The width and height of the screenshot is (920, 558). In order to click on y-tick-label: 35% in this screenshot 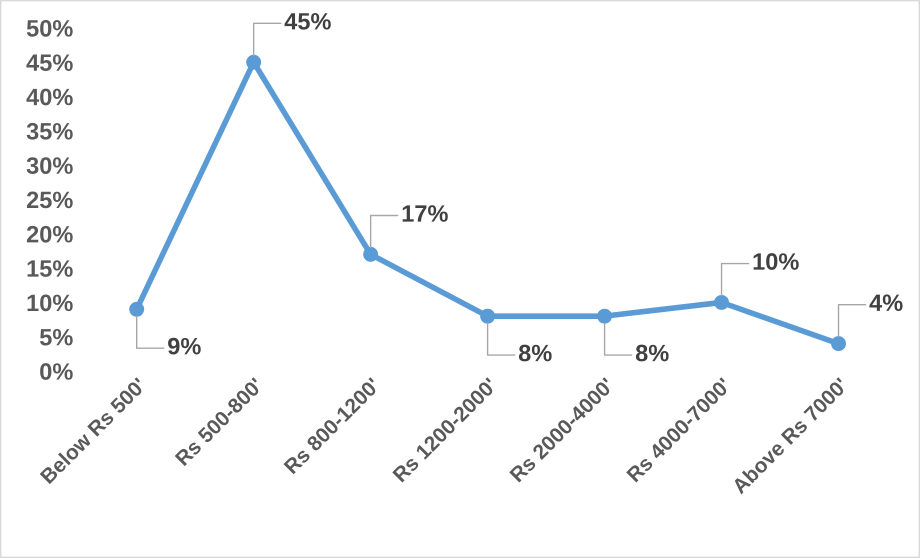, I will do `click(49, 131)`.